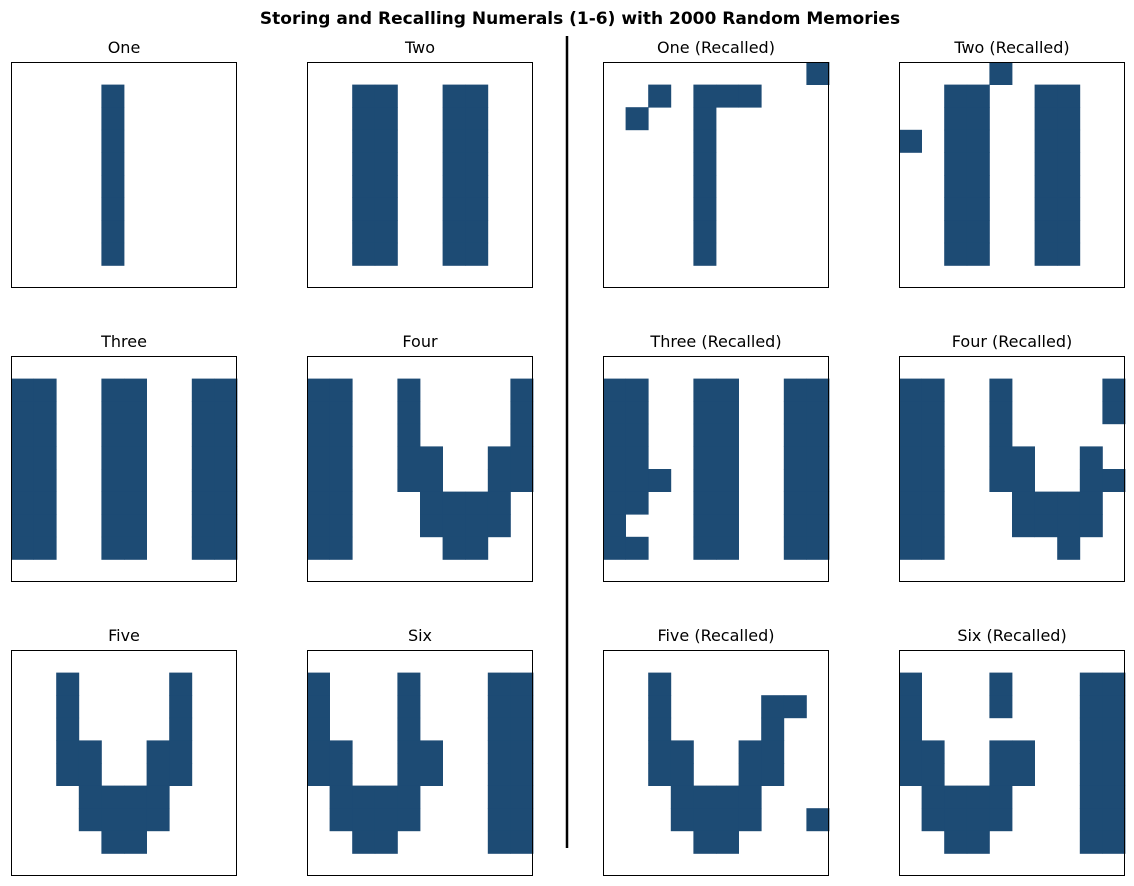 The image size is (1134, 886). What do you see at coordinates (715, 341) in the screenshot?
I see `panel-title: Three (Recalled)` at bounding box center [715, 341].